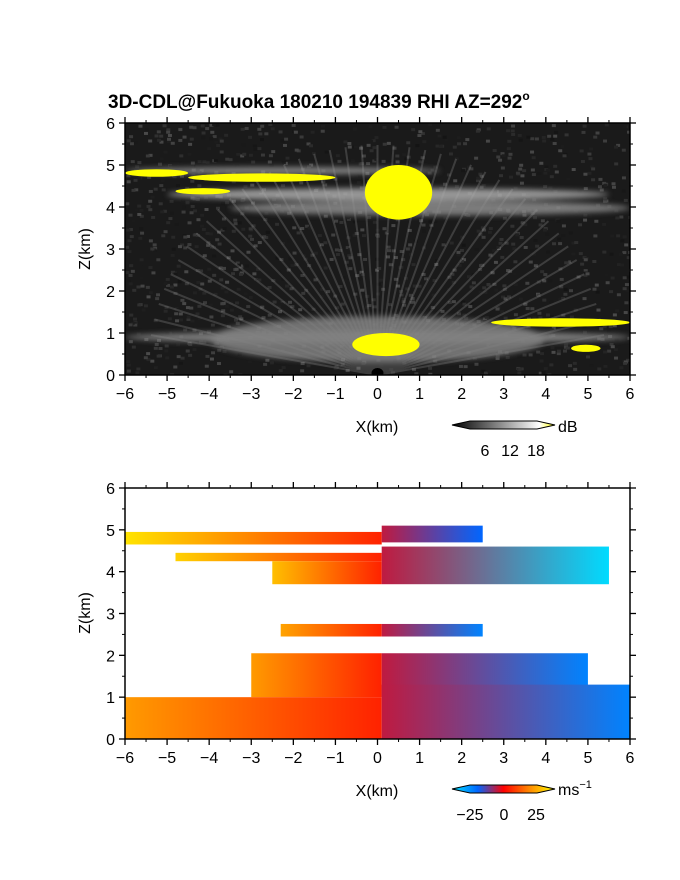  I want to click on x-tick-label: −5, so click(167, 758).